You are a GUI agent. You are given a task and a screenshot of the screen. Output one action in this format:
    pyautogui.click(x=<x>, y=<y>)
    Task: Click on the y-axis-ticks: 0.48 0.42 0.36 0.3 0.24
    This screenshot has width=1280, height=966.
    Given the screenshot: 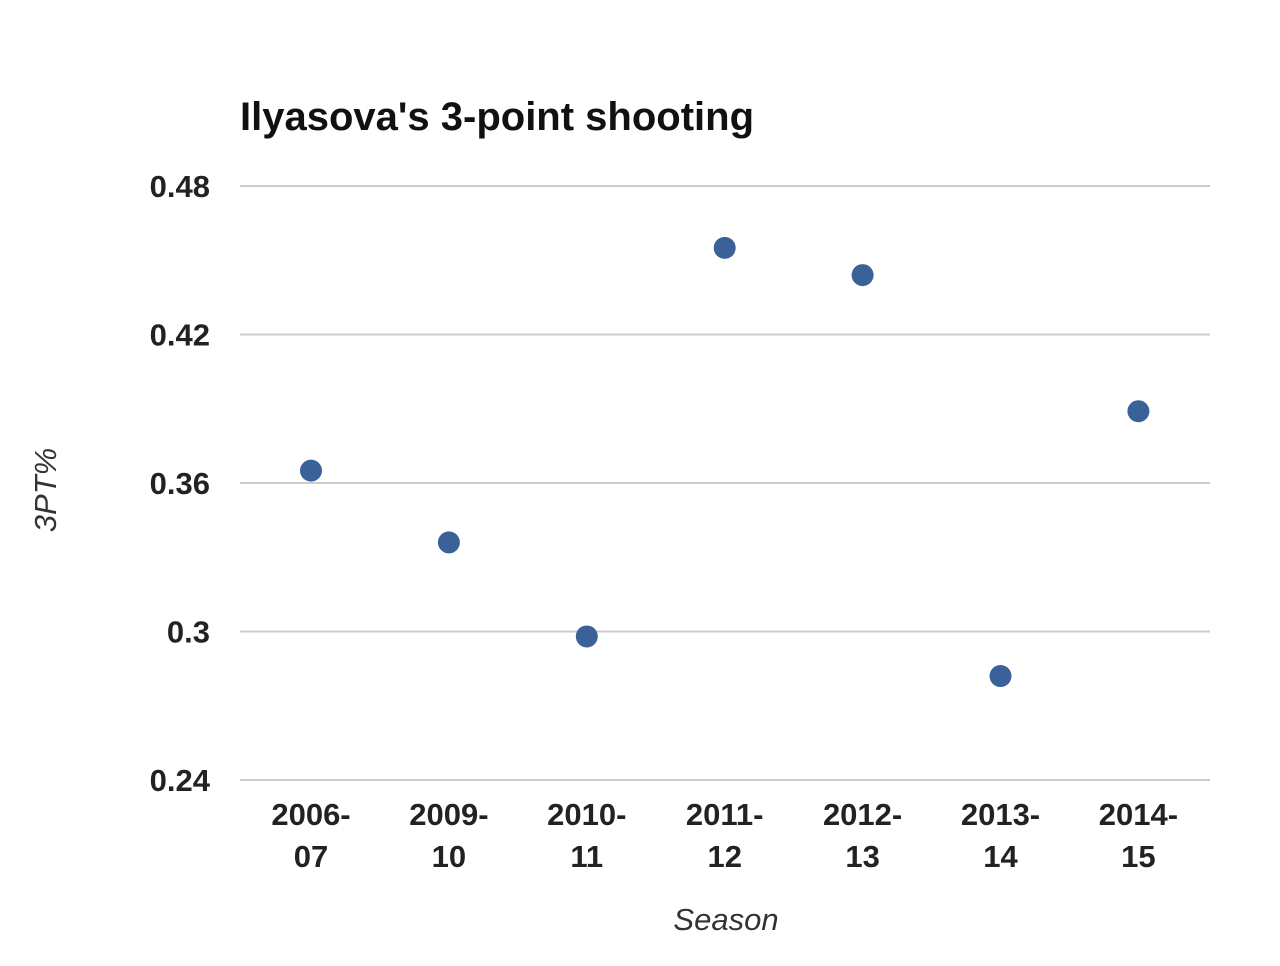 What is the action you would take?
    pyautogui.click(x=180, y=483)
    